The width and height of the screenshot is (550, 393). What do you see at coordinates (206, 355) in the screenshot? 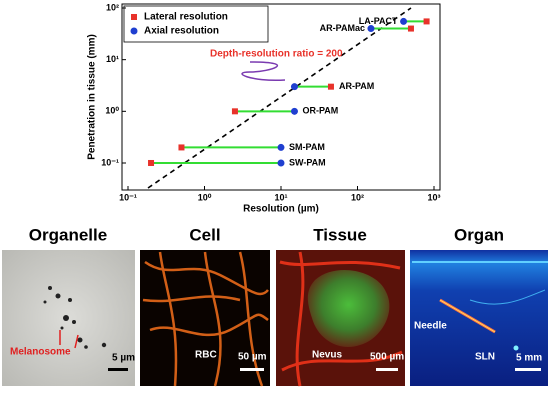
I see `panel-label: RBC` at bounding box center [206, 355].